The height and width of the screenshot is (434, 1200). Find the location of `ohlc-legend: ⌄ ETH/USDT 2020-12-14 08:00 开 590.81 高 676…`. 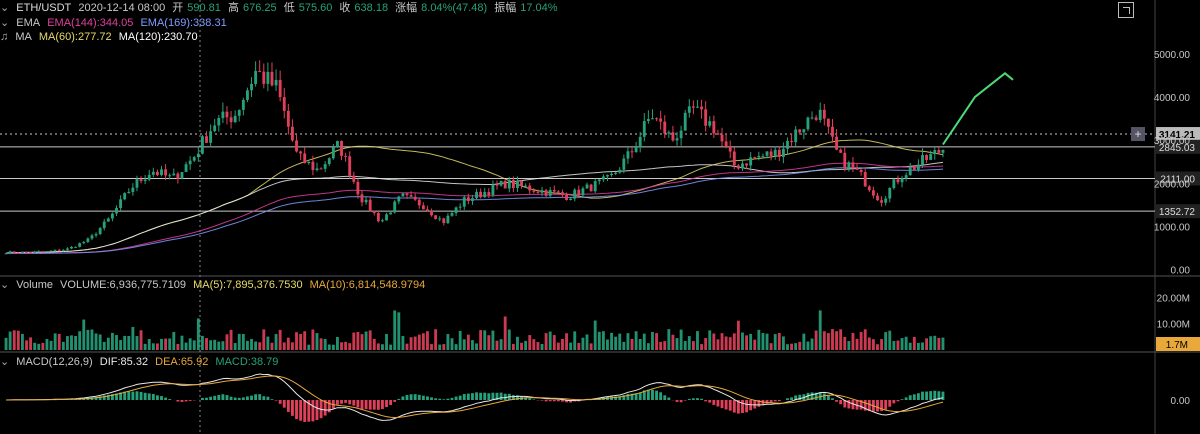

ohlc-legend: ⌄ ETH/USDT 2020-12-14 08:00 开 590.81 高 676… is located at coordinates (281, 8).